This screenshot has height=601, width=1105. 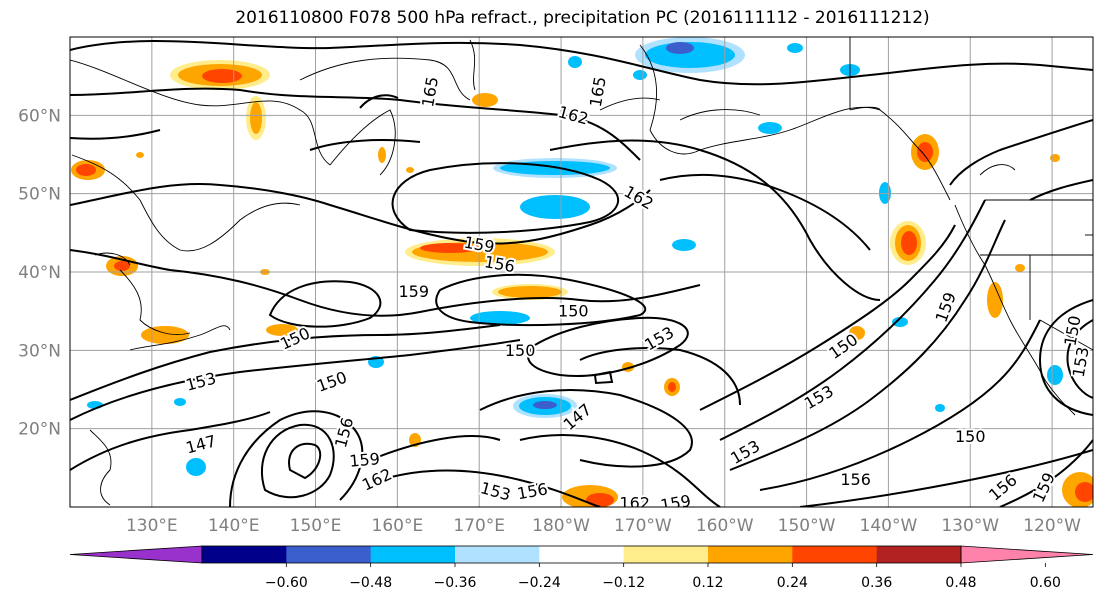 I want to click on longitude-label: 150°E, so click(x=316, y=526).